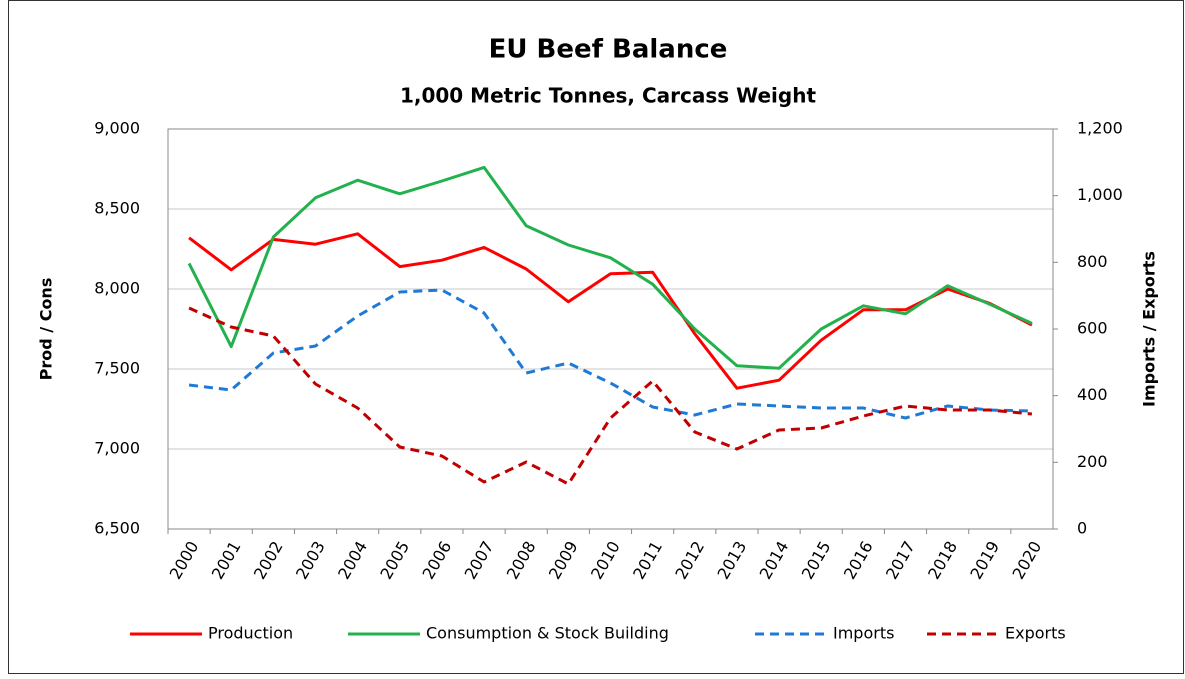  Describe the element at coordinates (863, 633) in the screenshot. I see `legend-label: Imports` at that location.